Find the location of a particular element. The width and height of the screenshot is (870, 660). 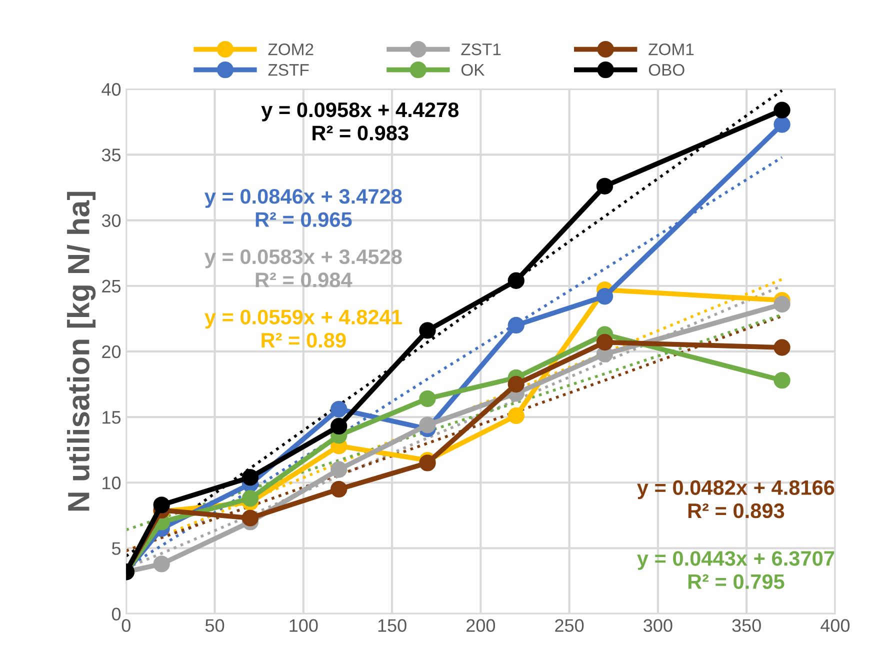

legend-label: ZST1 is located at coordinates (481, 49).